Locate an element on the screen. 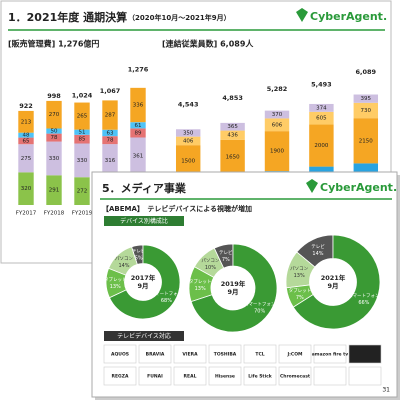  segment-label: 291 is located at coordinates (54, 191).